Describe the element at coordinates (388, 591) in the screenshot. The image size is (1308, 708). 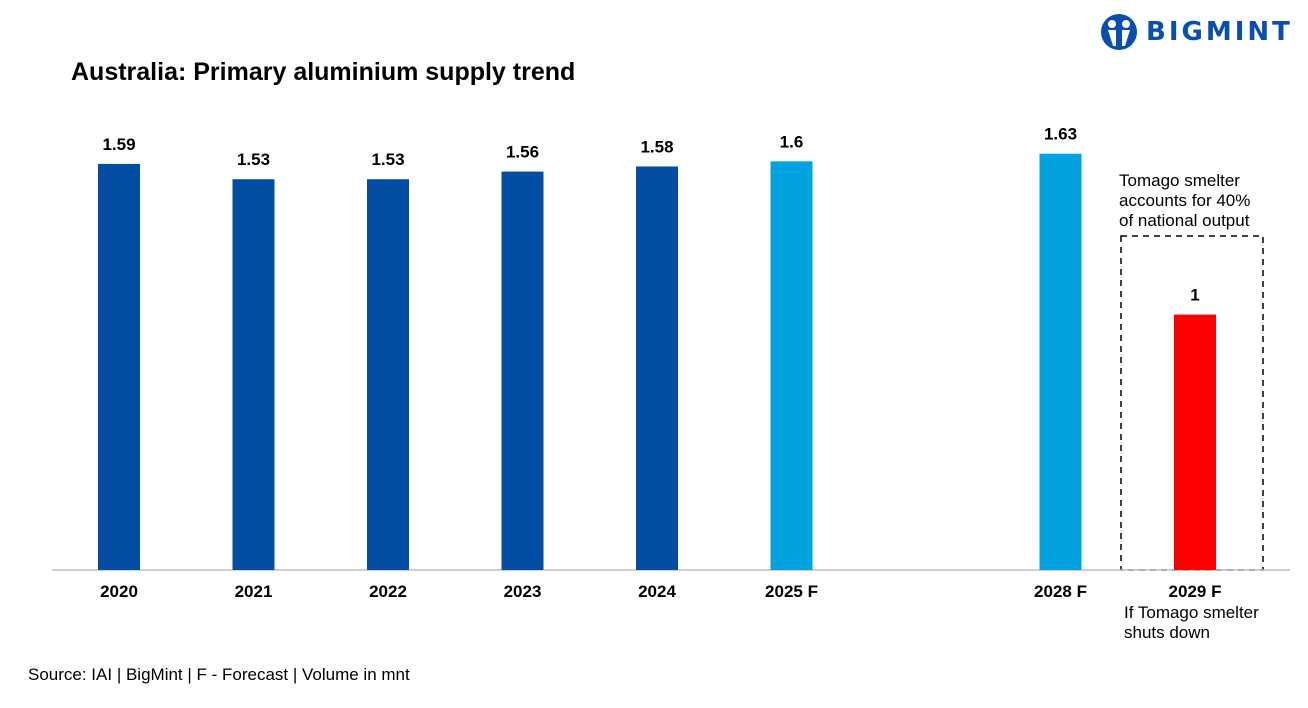
I see `x-tick-label: 2022` at that location.